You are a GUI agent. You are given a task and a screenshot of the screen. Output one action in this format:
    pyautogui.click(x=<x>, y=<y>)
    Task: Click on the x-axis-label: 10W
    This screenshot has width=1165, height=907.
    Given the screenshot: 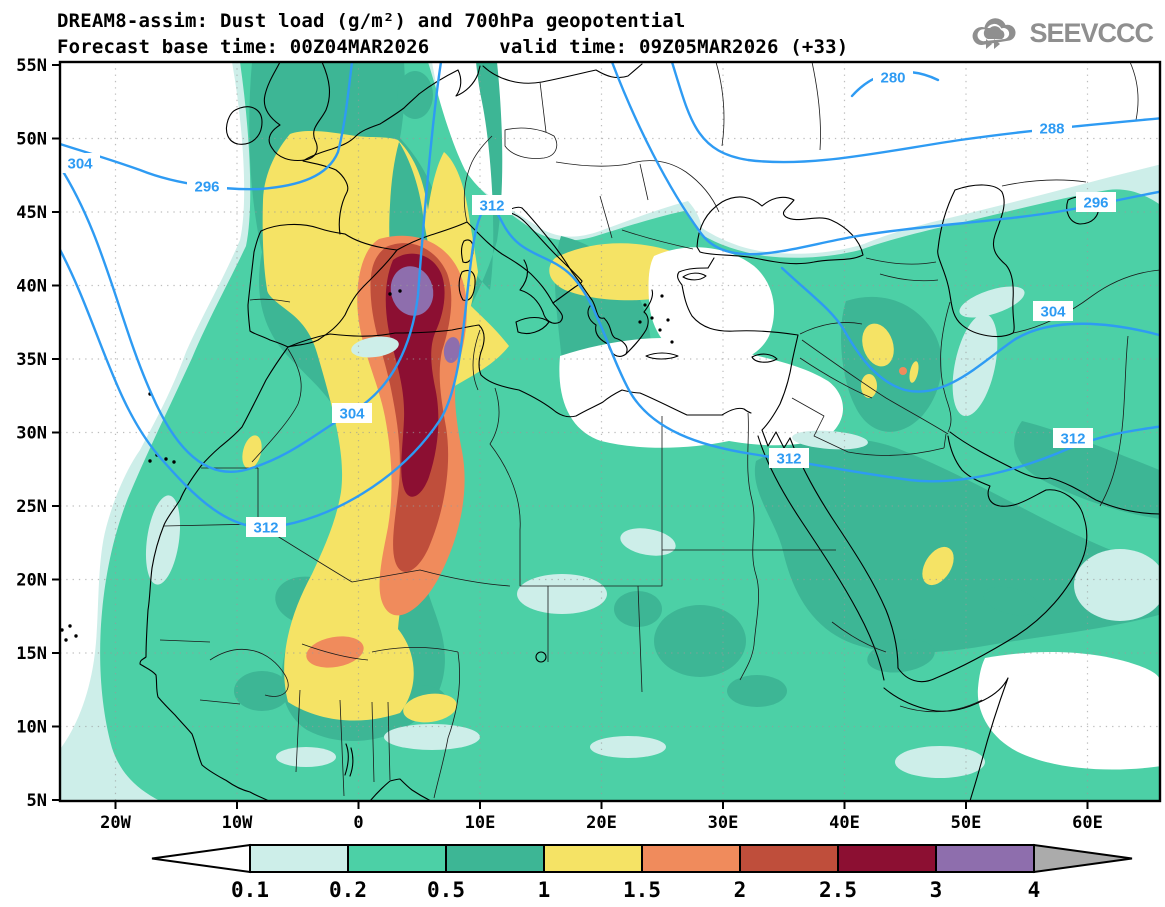 What is the action you would take?
    pyautogui.click(x=237, y=823)
    